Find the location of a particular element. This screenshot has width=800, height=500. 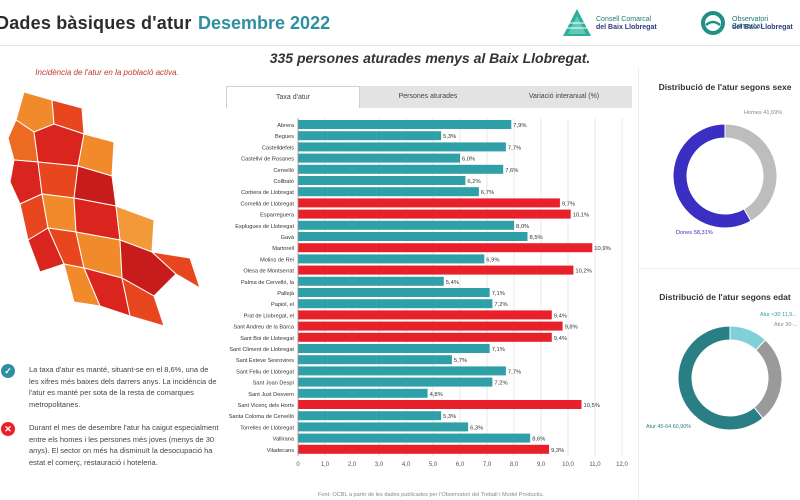

bar-value-label: 6,9% is located at coordinates (492, 260).